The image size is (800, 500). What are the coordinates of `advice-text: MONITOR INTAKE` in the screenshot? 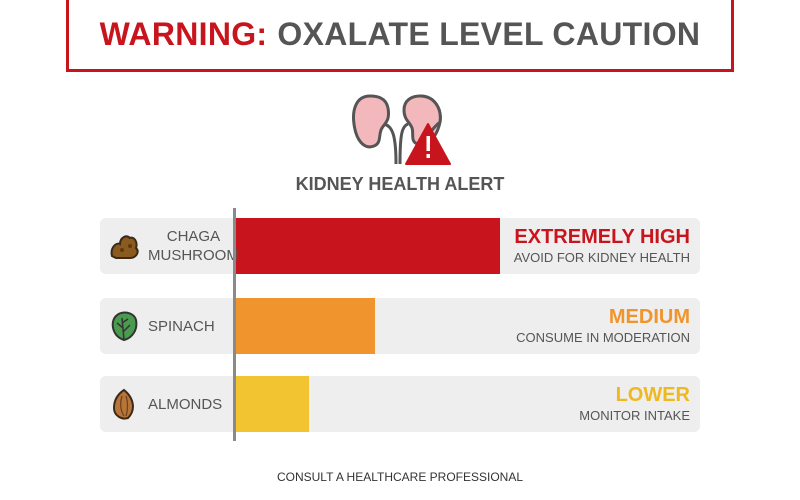 It's located at (634, 415).